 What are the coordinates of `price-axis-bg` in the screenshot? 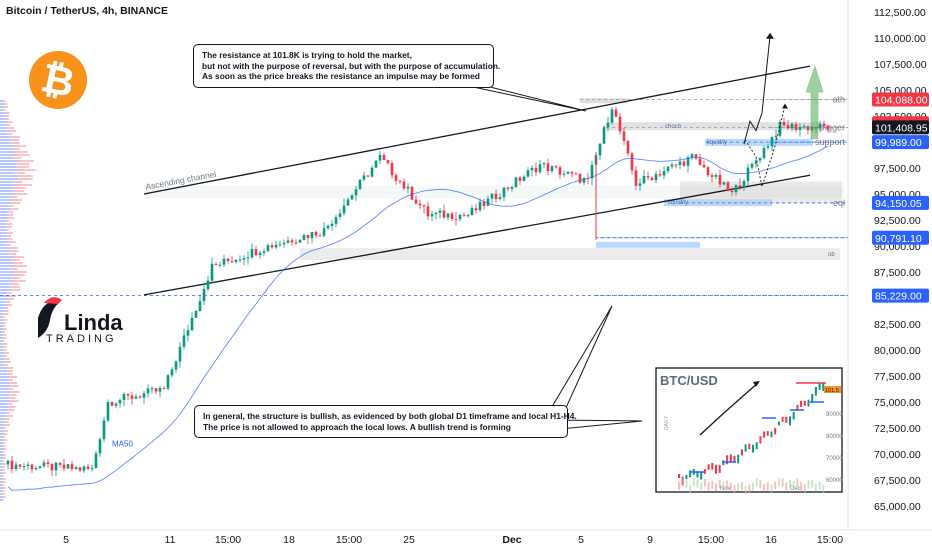 It's located at (890, 275).